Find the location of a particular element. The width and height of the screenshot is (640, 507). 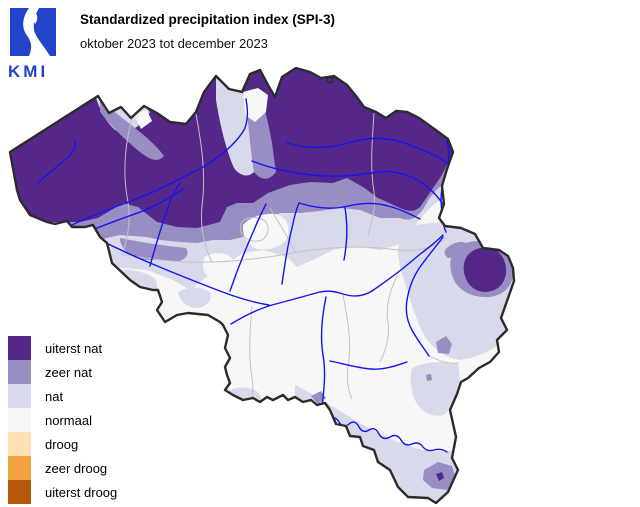

legend-label: normaal is located at coordinates (68, 420).